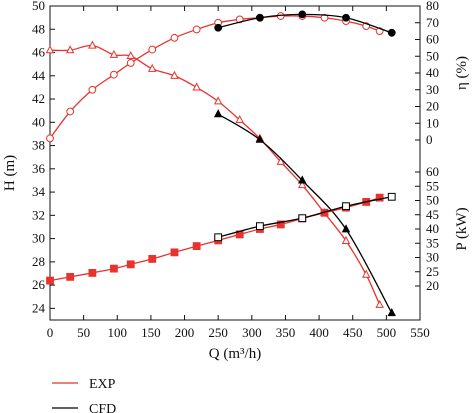 The width and height of the screenshot is (474, 413). I want to click on p-tick-label: 55, so click(432, 185).